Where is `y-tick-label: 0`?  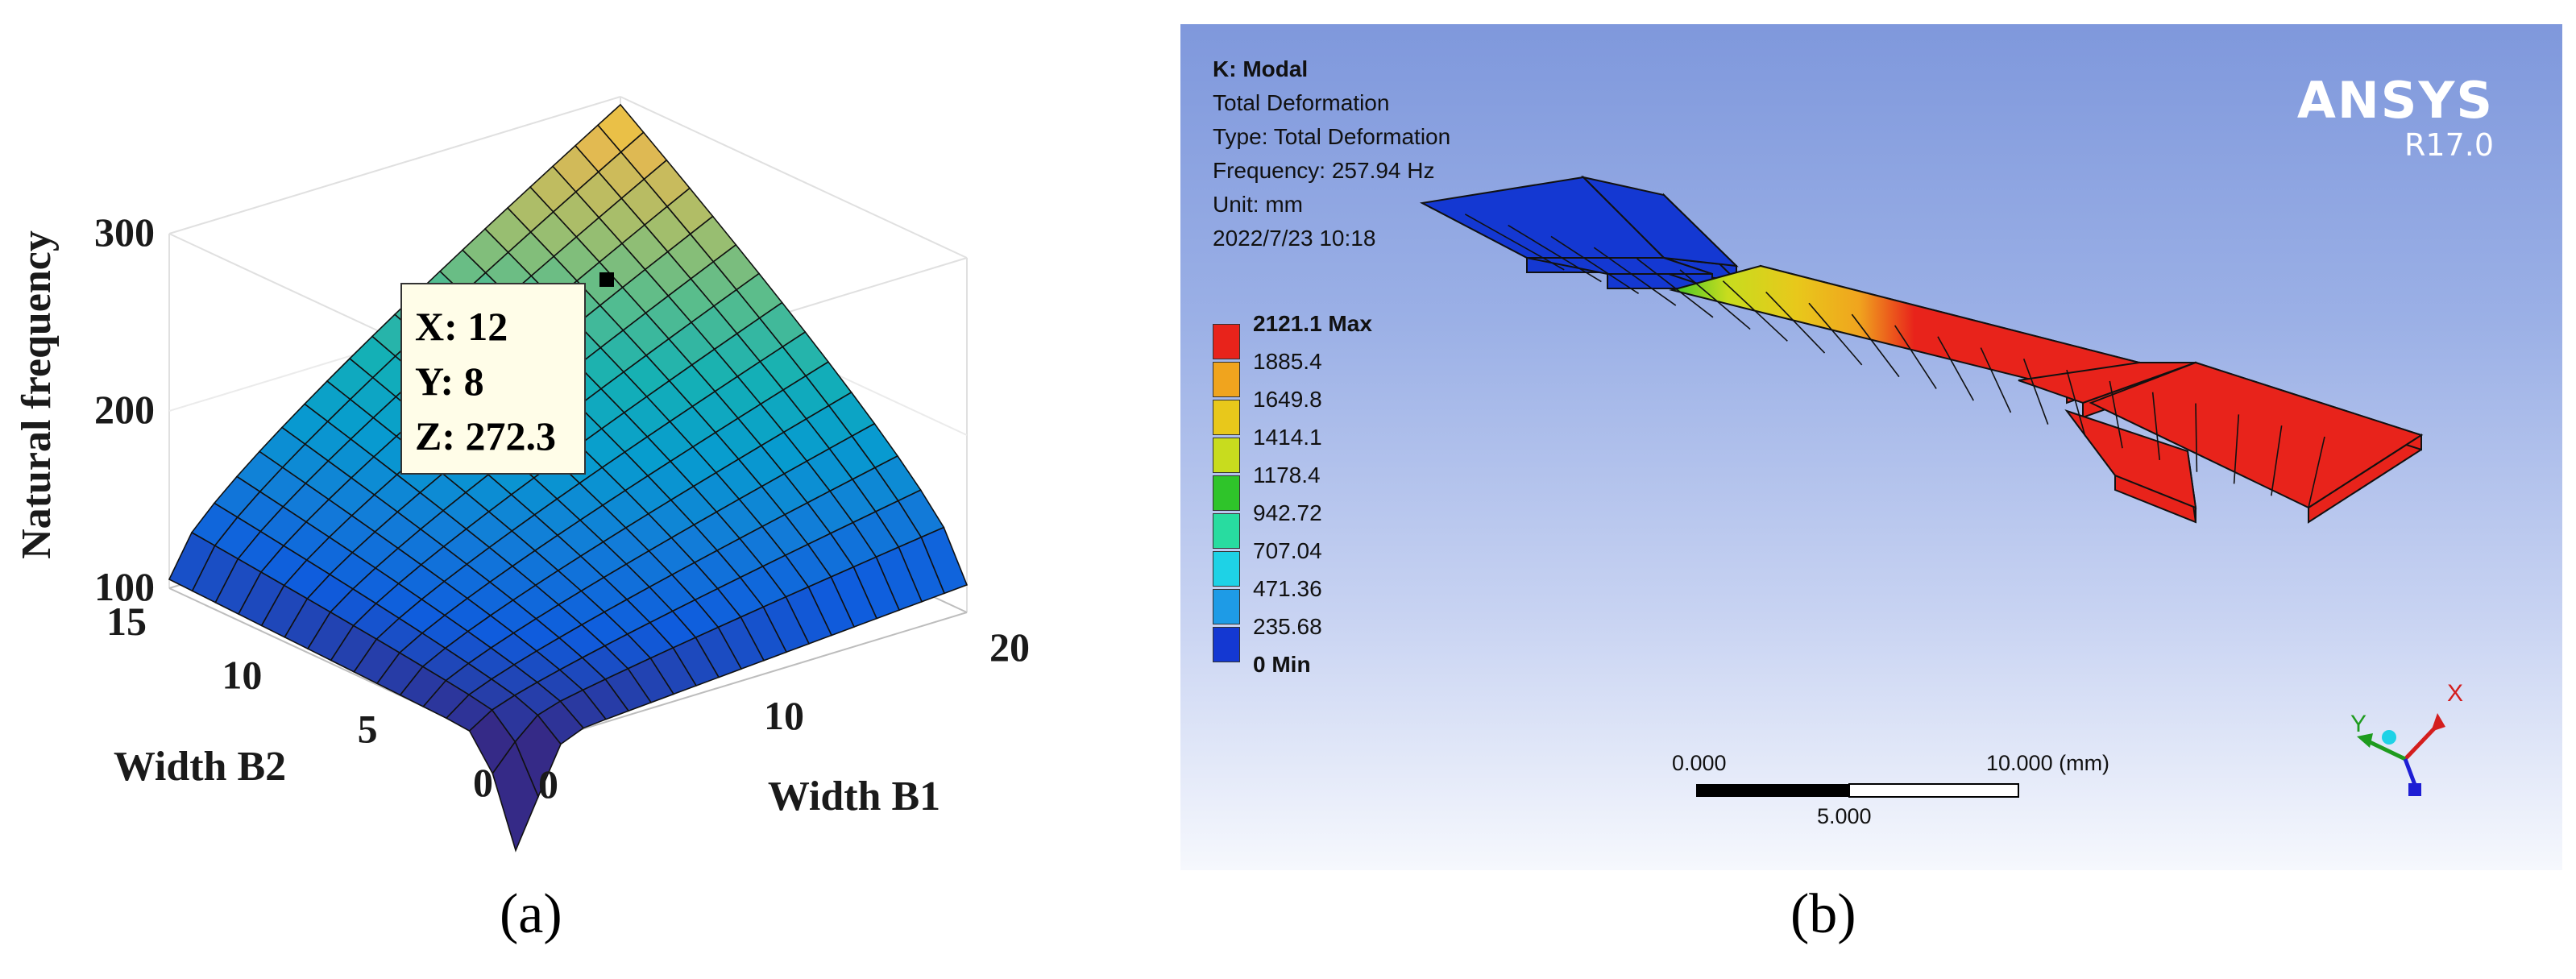 y-tick-label: 0 is located at coordinates (483, 782).